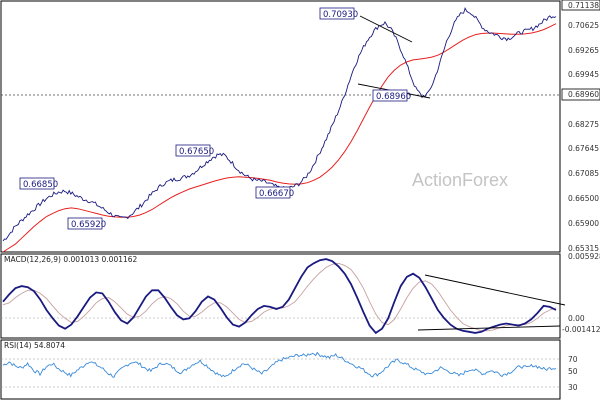 The image size is (600, 400). Describe the element at coordinates (583, 248) in the screenshot. I see `price-tick-label: 0.65315` at that location.